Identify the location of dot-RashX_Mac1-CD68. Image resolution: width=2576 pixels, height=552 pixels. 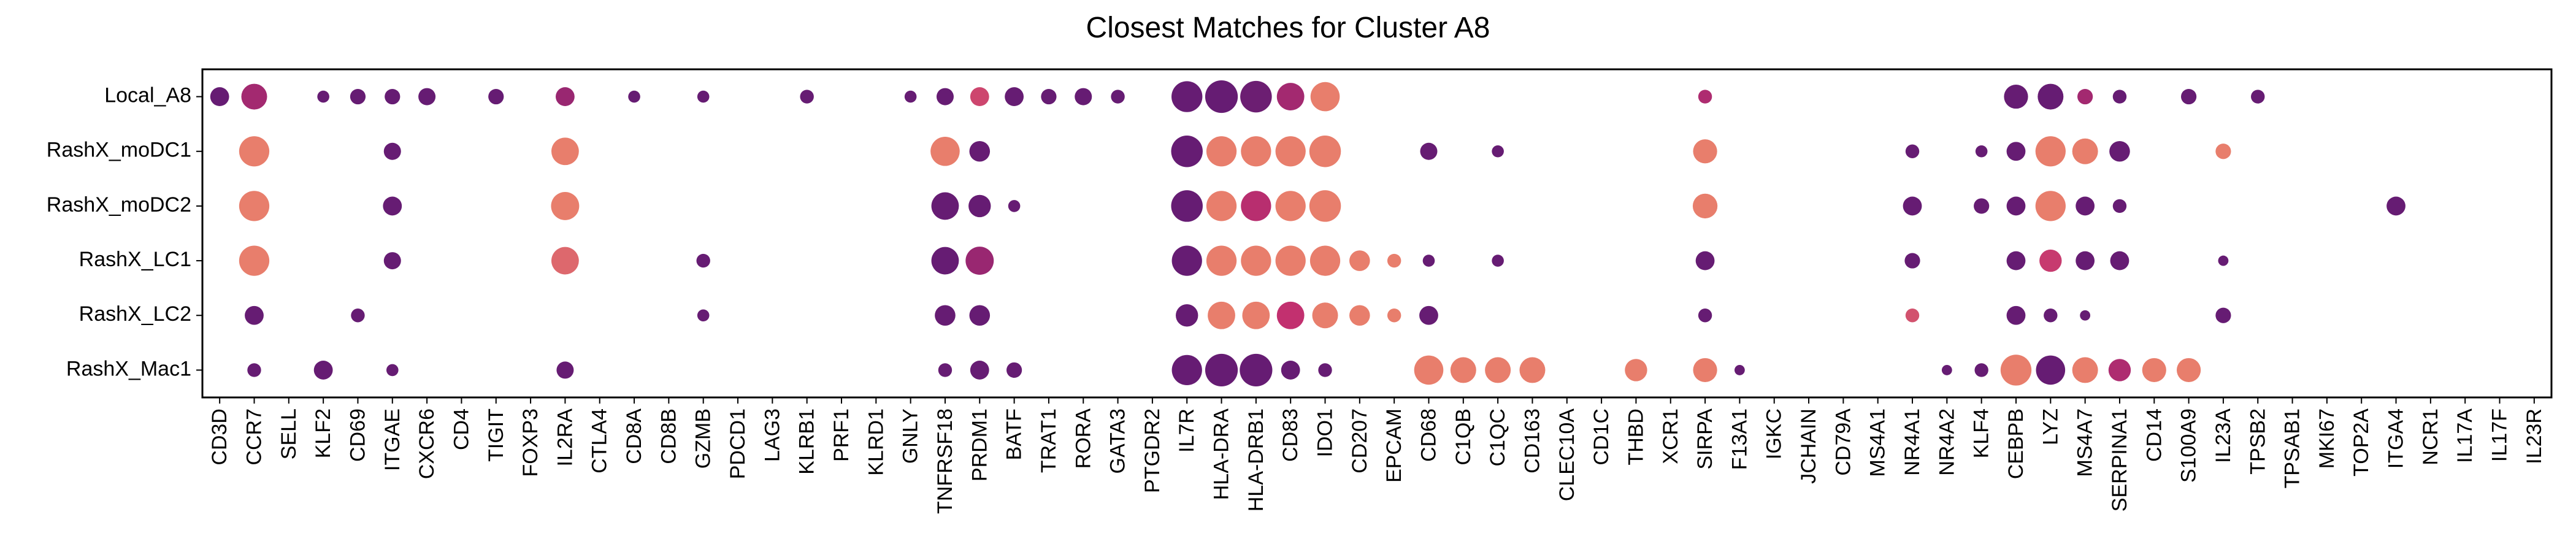
(1429, 370).